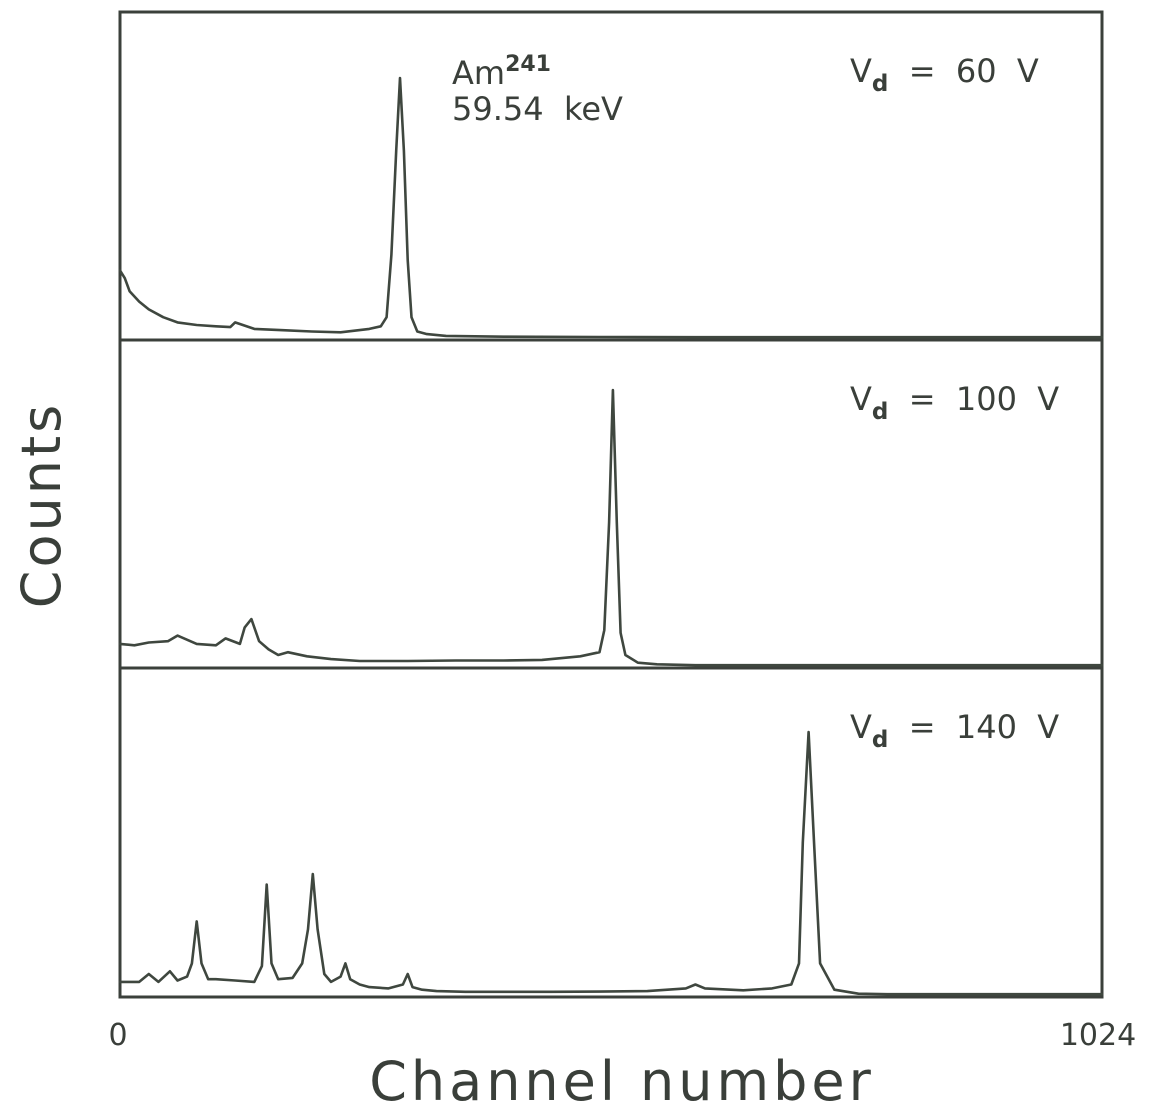  Describe the element at coordinates (954, 402) in the screenshot. I see `panel-voltage-label-2: Vd = 100 V` at that location.